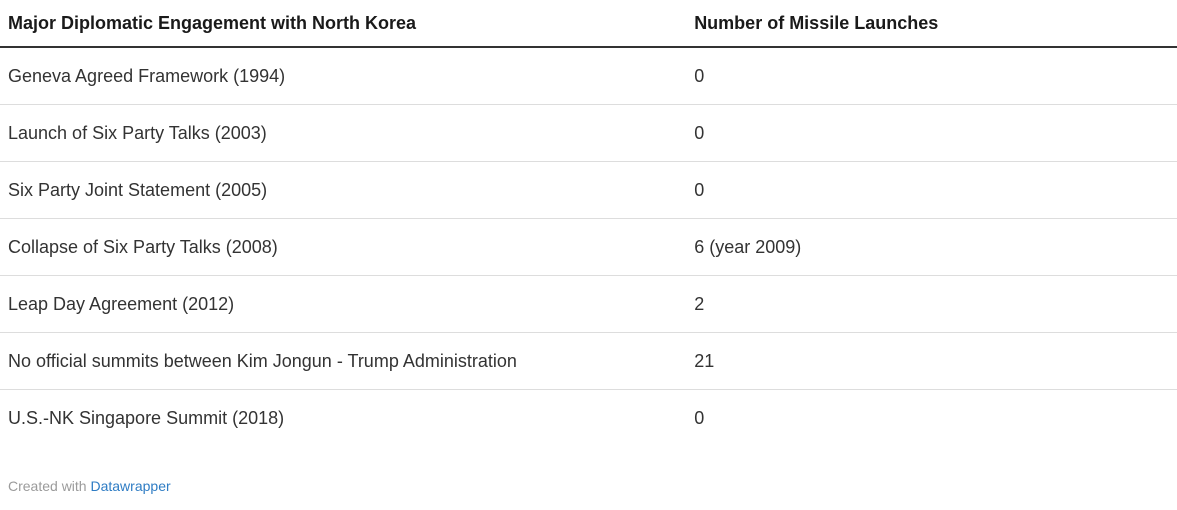 This screenshot has height=510, width=1177. What do you see at coordinates (588, 486) in the screenshot?
I see `attribution: Created with Datawrapper` at bounding box center [588, 486].